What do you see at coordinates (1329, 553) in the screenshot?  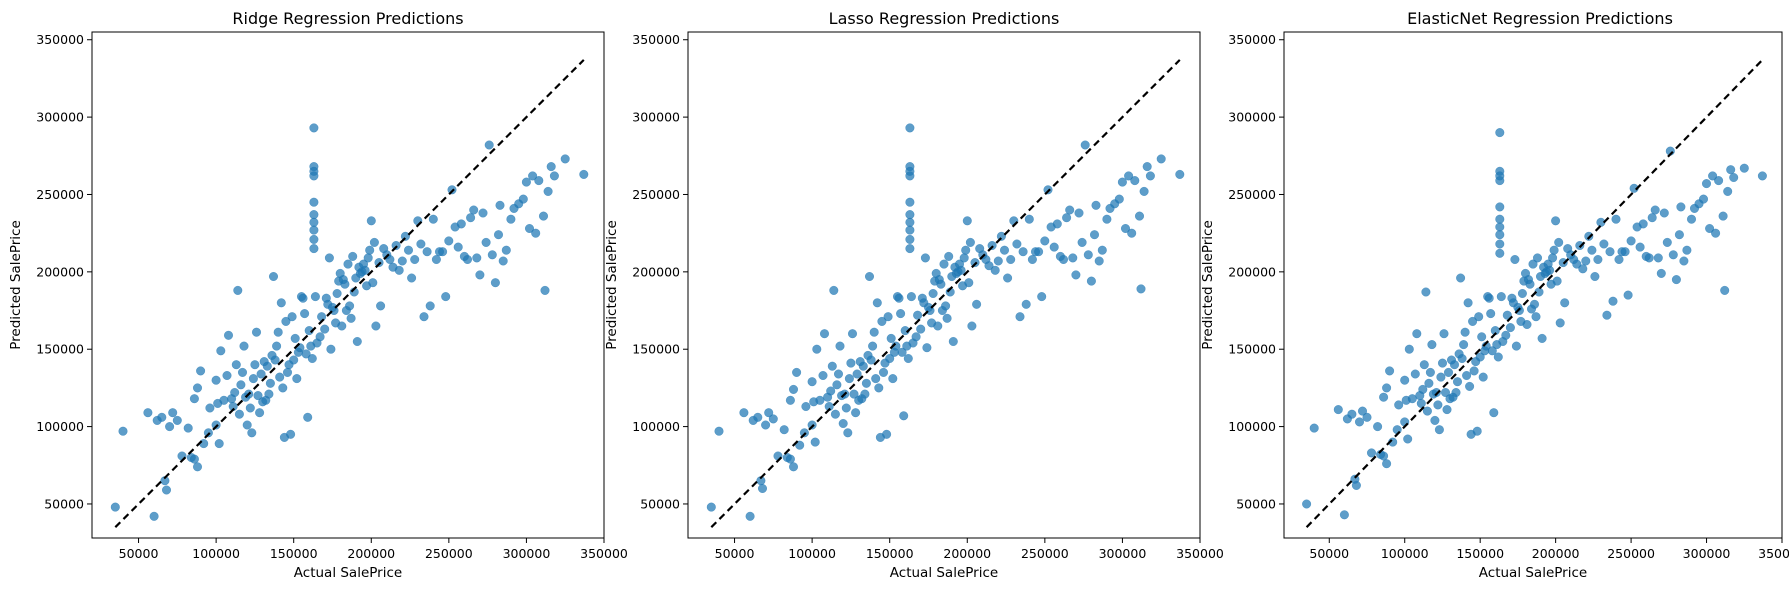 I see `x-tick-label: 50000` at bounding box center [1329, 553].